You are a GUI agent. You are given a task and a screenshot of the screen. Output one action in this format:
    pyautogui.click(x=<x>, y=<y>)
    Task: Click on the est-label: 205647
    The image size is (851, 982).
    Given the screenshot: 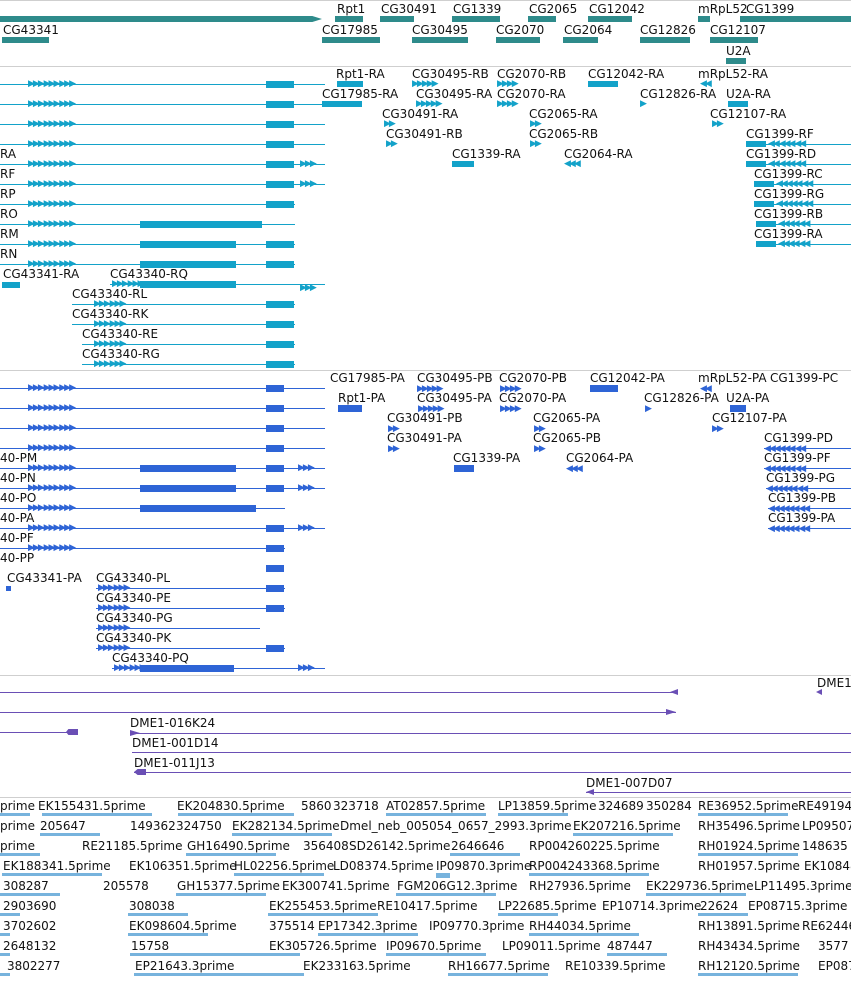 What is the action you would take?
    pyautogui.click(x=63, y=826)
    